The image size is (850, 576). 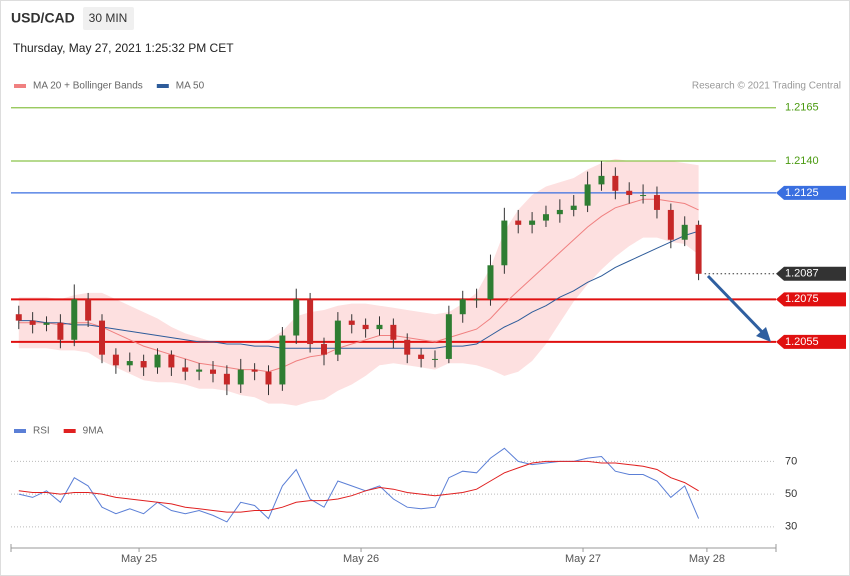 What do you see at coordinates (707, 559) in the screenshot?
I see `x-tick-label: May 28` at bounding box center [707, 559].